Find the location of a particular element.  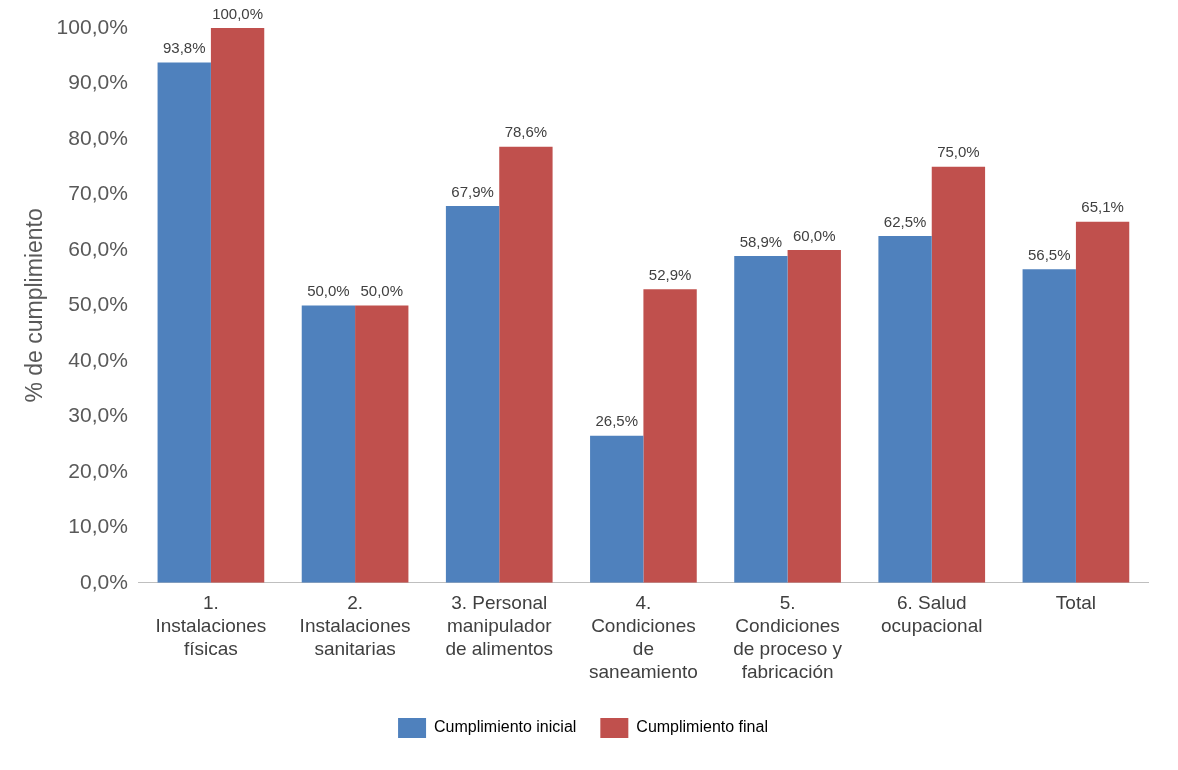

legend-label: Cumplimiento final is located at coordinates (702, 727).